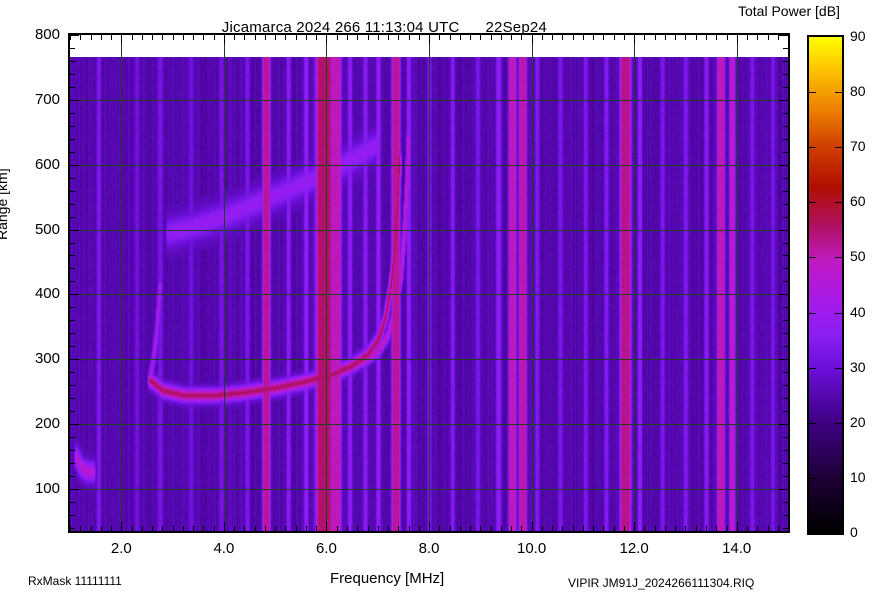 Image resolution: width=874 pixels, height=595 pixels. What do you see at coordinates (47, 294) in the screenshot?
I see `y-tick-label: 400` at bounding box center [47, 294].